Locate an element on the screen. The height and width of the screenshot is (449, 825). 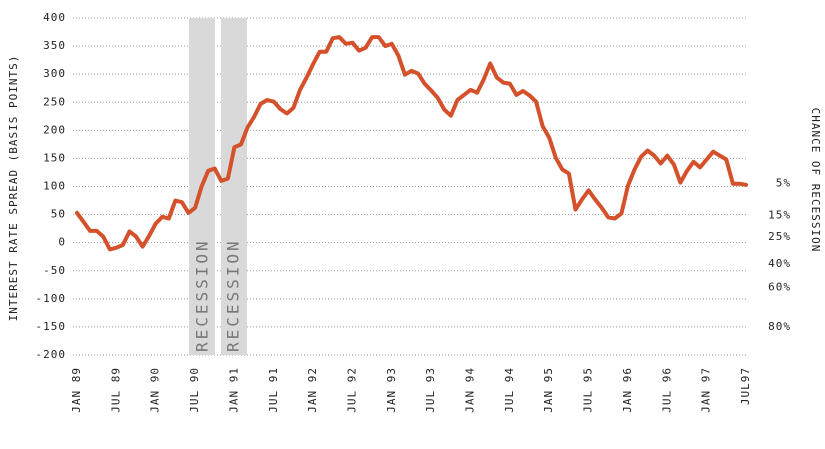
y-tick-label: -50 is located at coordinates (54, 270).